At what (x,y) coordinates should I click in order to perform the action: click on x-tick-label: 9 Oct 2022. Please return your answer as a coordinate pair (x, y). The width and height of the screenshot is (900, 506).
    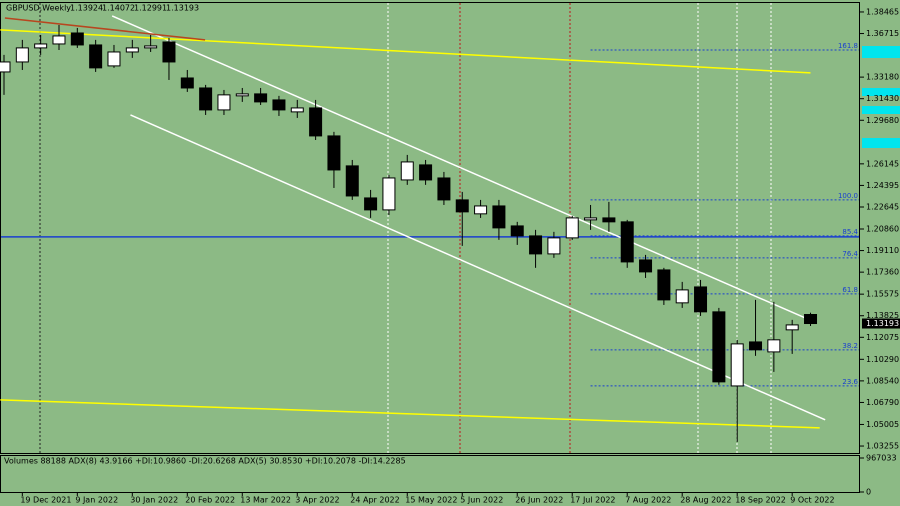
    Looking at the image, I should click on (812, 500).